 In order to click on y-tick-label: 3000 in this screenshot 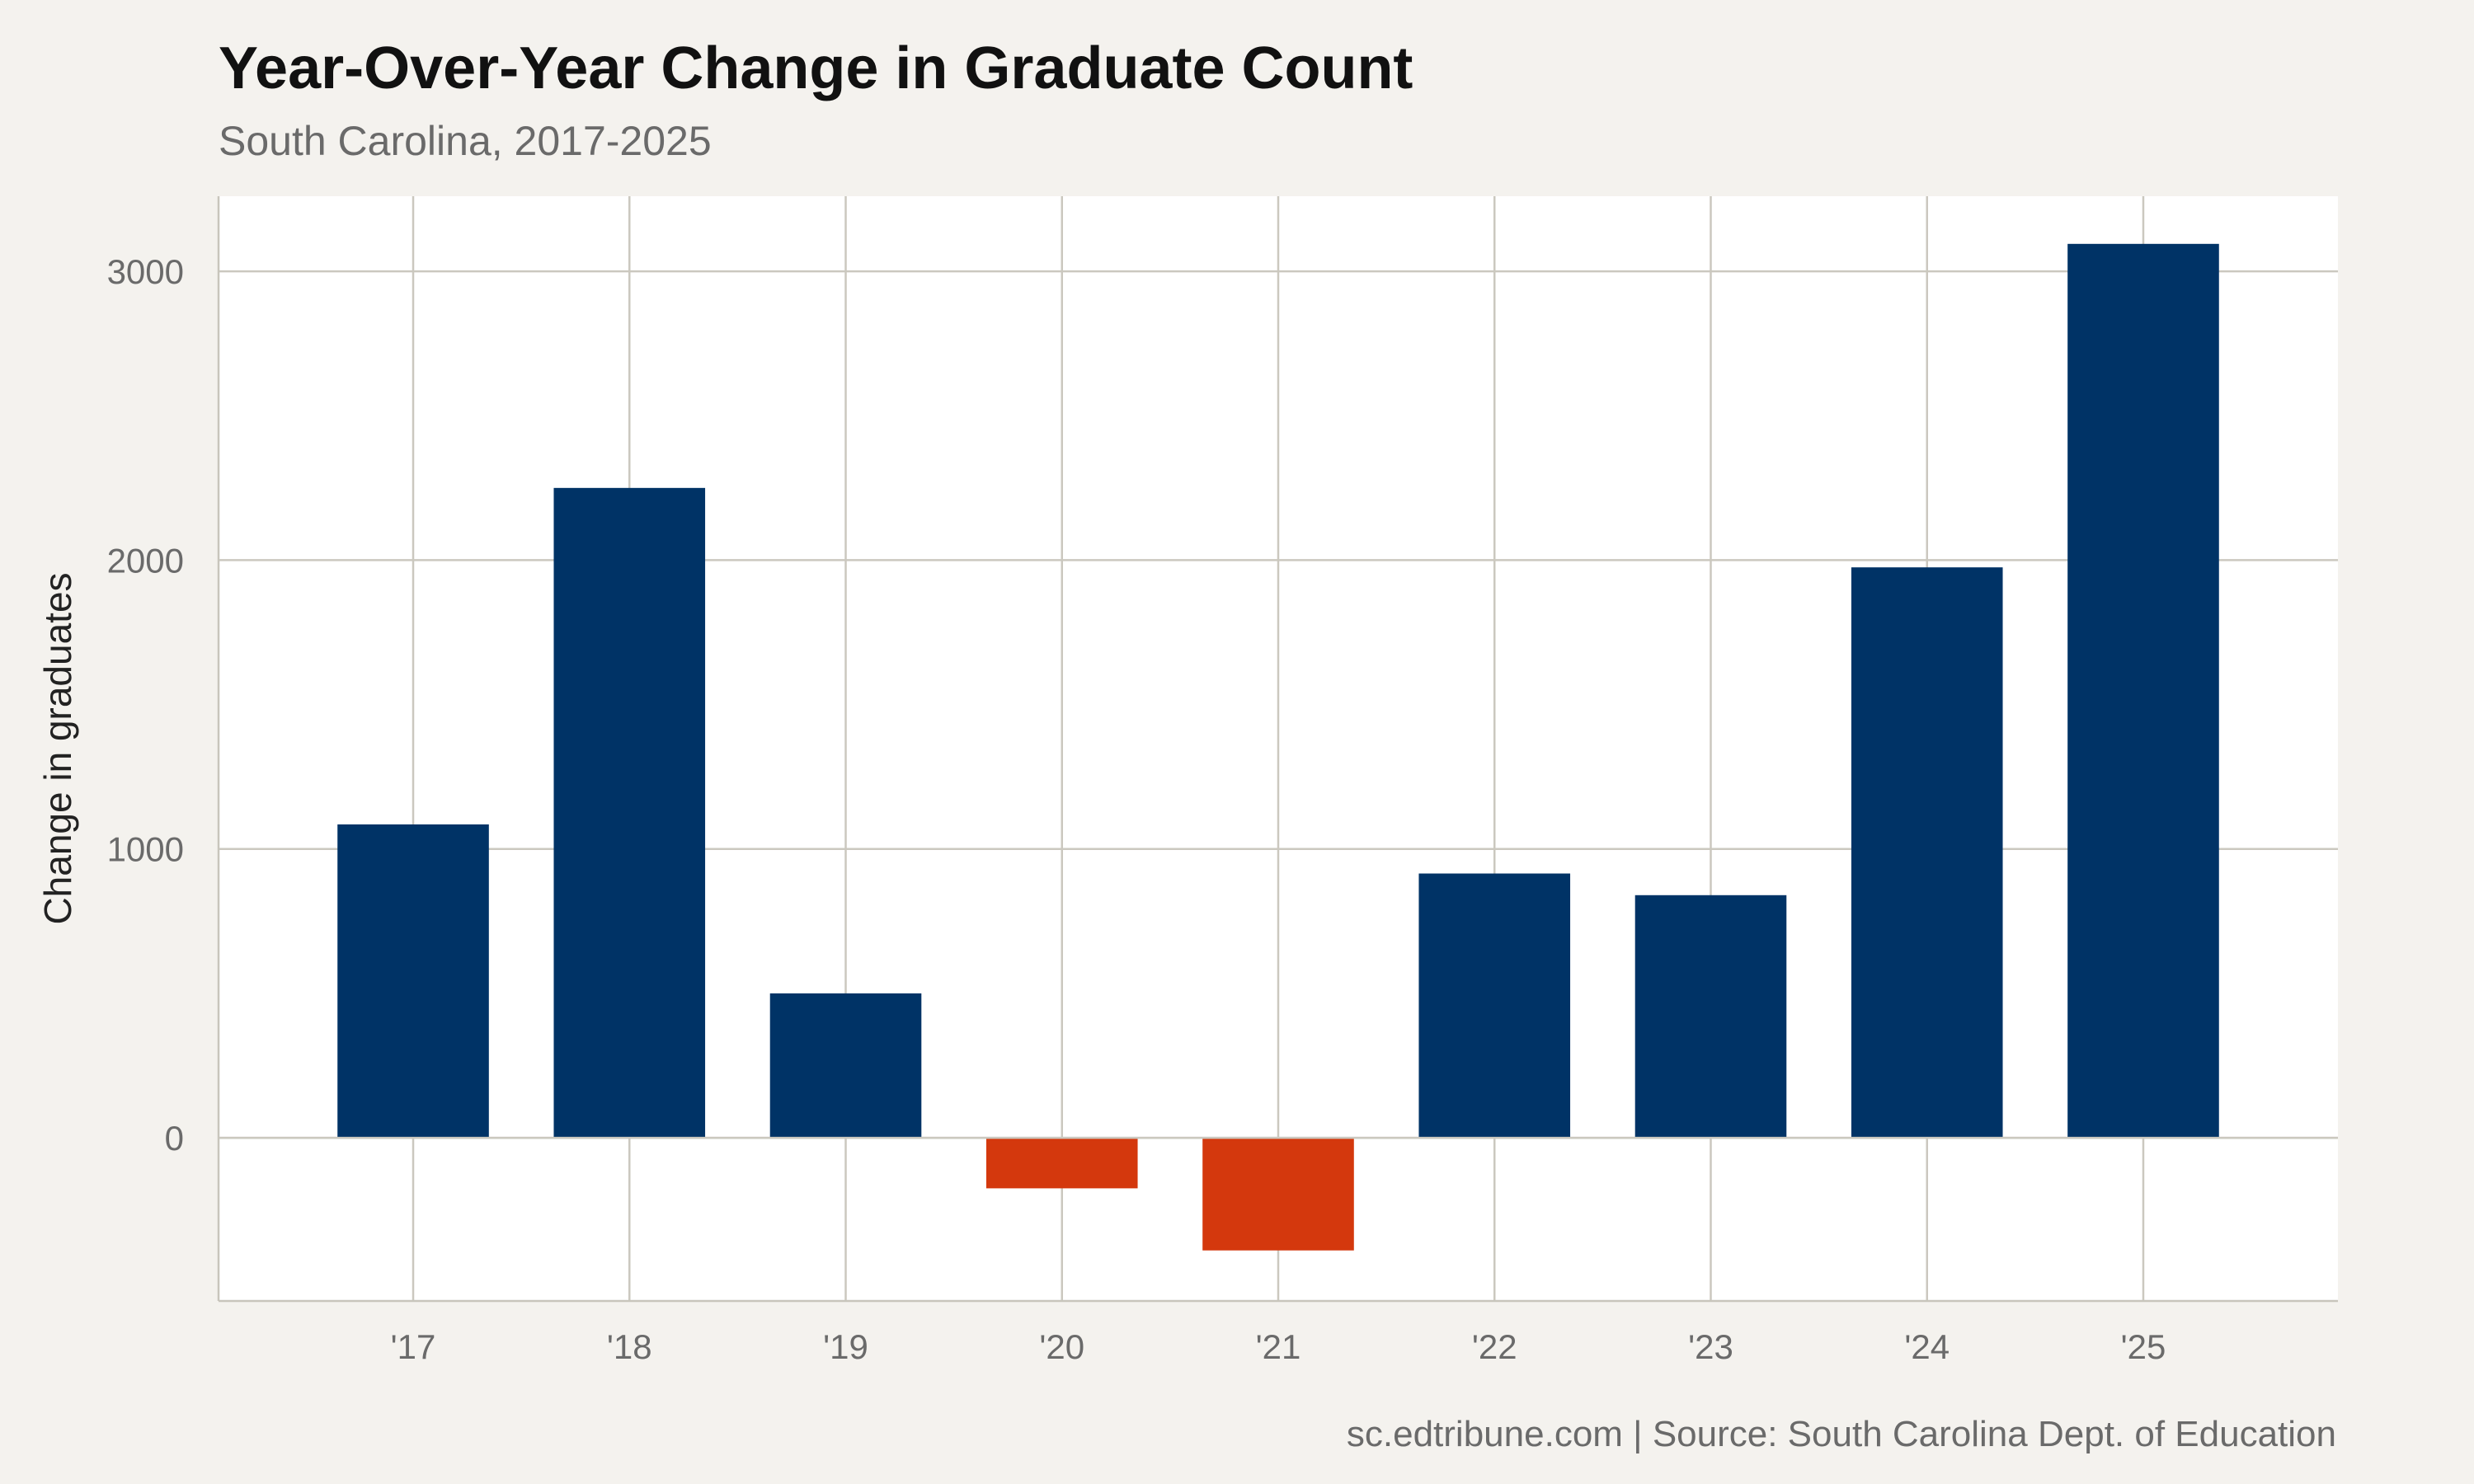, I will do `click(145, 271)`.